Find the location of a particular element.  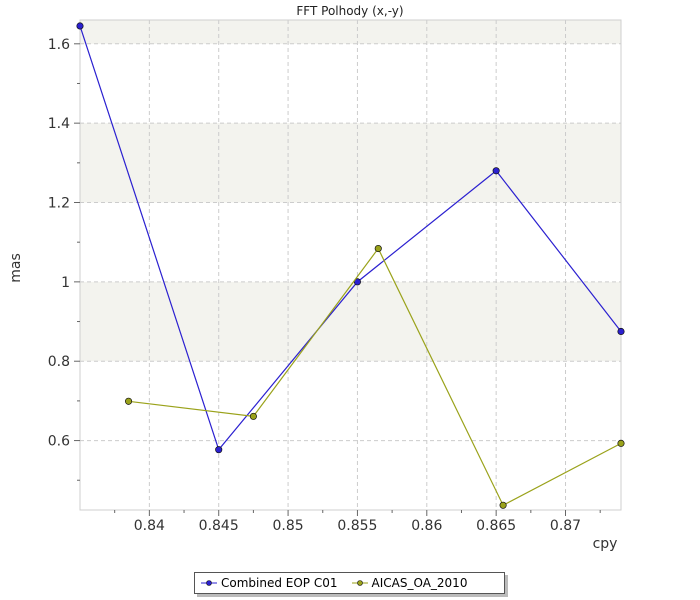

x-tick-label: 0.845 is located at coordinates (219, 526).